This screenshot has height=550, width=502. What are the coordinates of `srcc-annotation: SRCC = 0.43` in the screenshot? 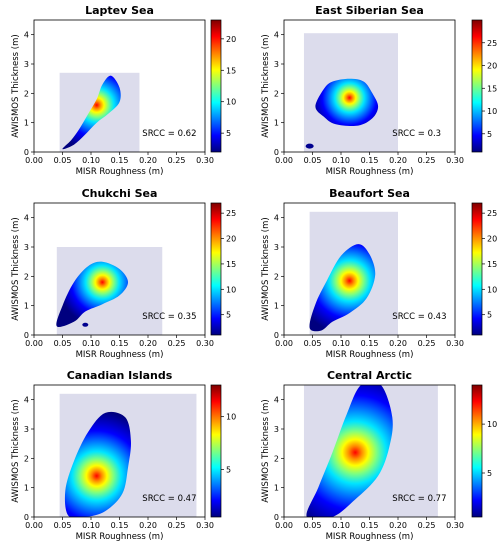 It's located at (419, 317).